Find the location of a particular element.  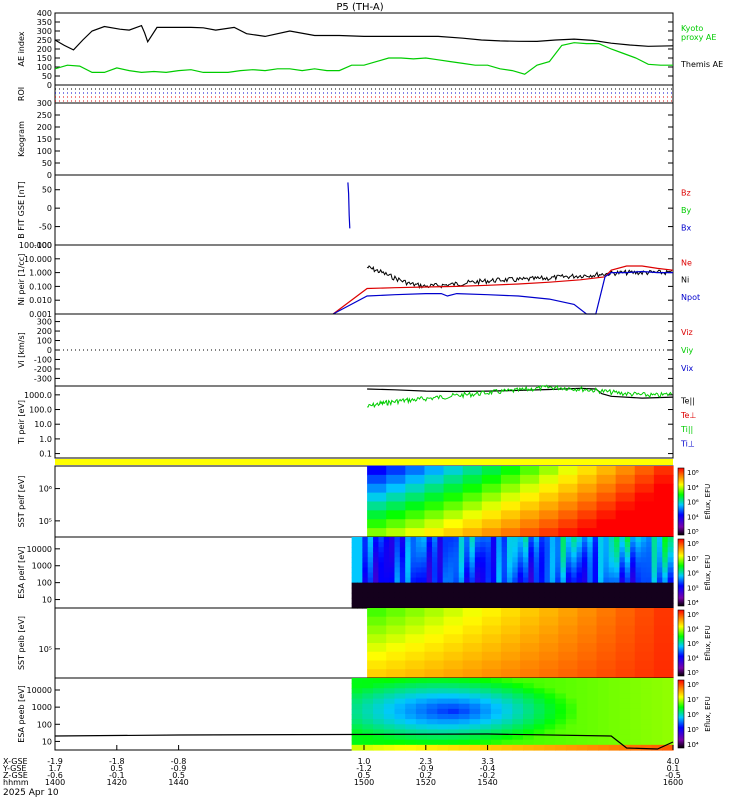

x-axis-tick-label: -0.9 is located at coordinates (426, 768).